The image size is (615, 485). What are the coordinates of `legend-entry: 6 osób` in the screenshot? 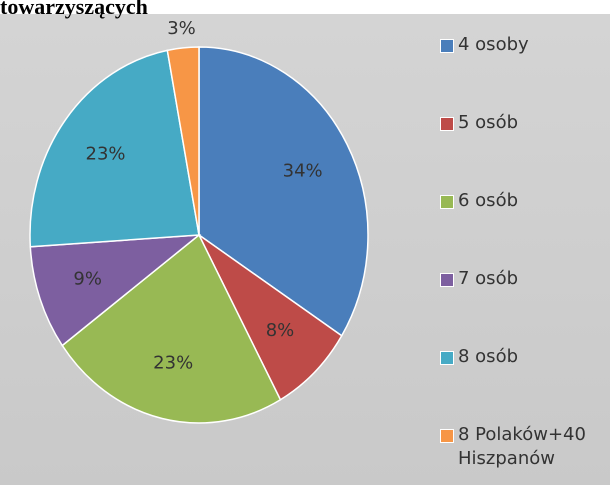 It's located at (524, 201).